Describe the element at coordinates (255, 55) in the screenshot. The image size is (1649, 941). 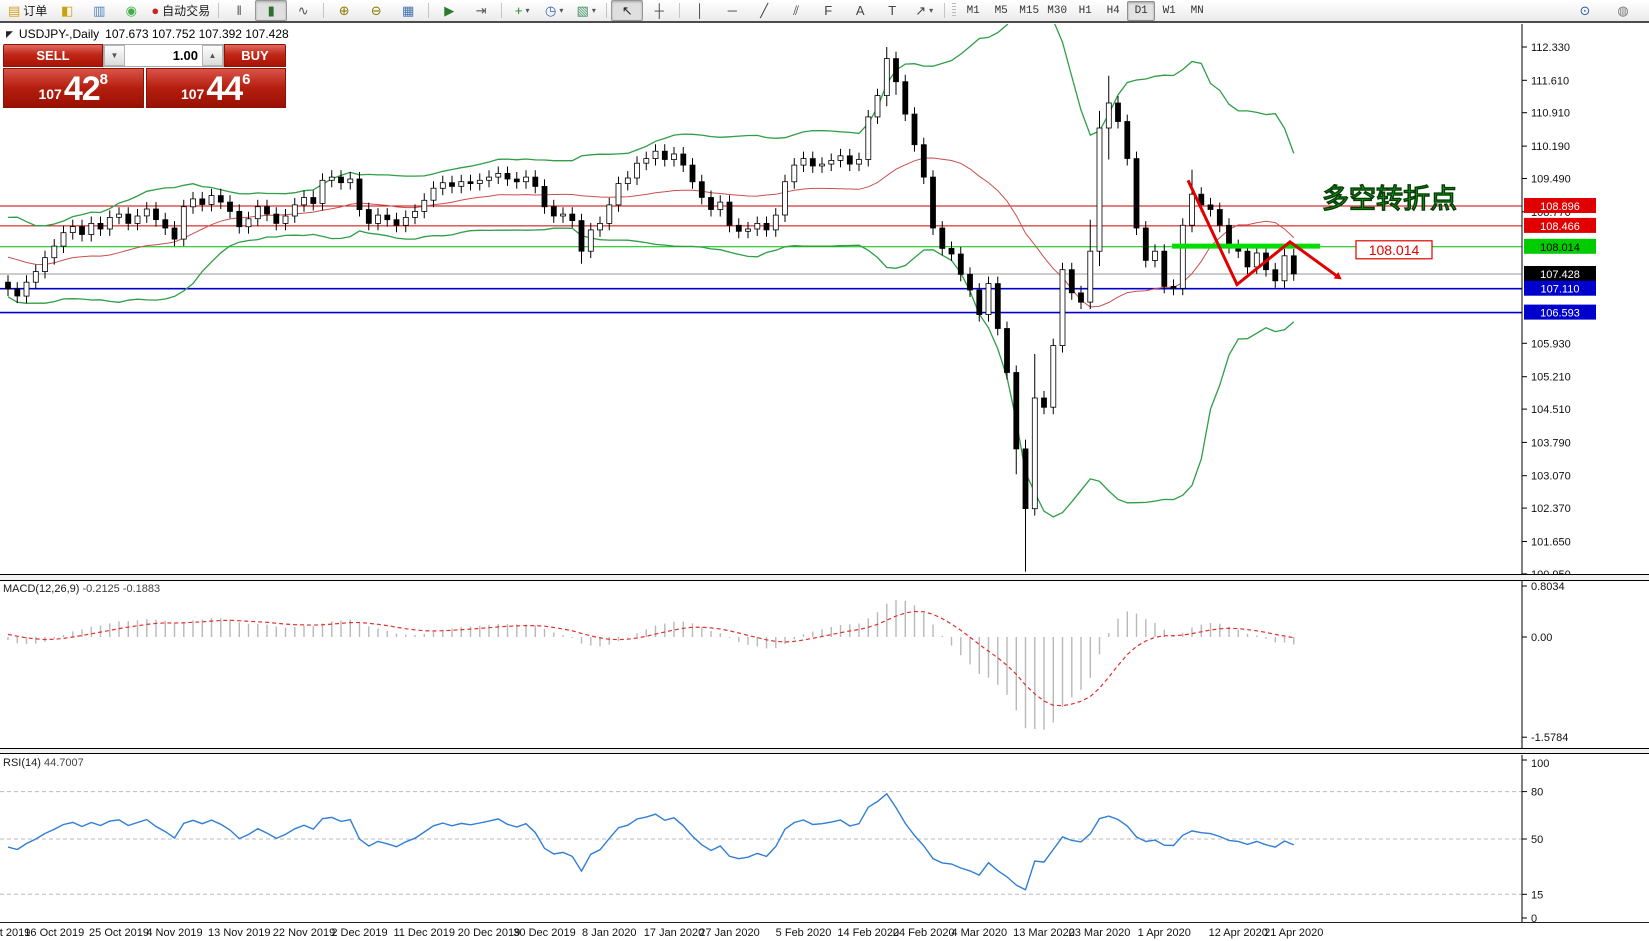
I see `buy-button: BUY` at that location.